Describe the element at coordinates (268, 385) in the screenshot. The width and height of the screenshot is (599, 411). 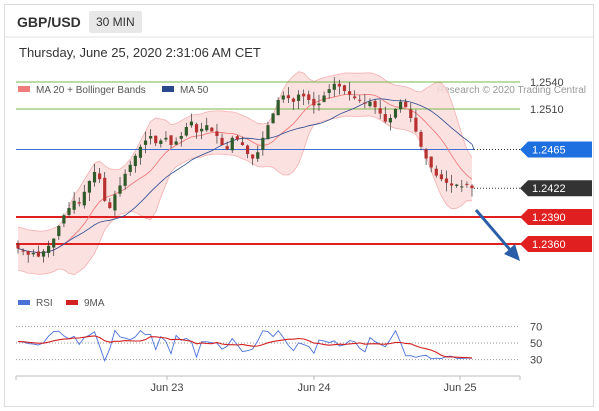
I see `x-axis: Jun 23 Jun 24 Jun 25` at that location.